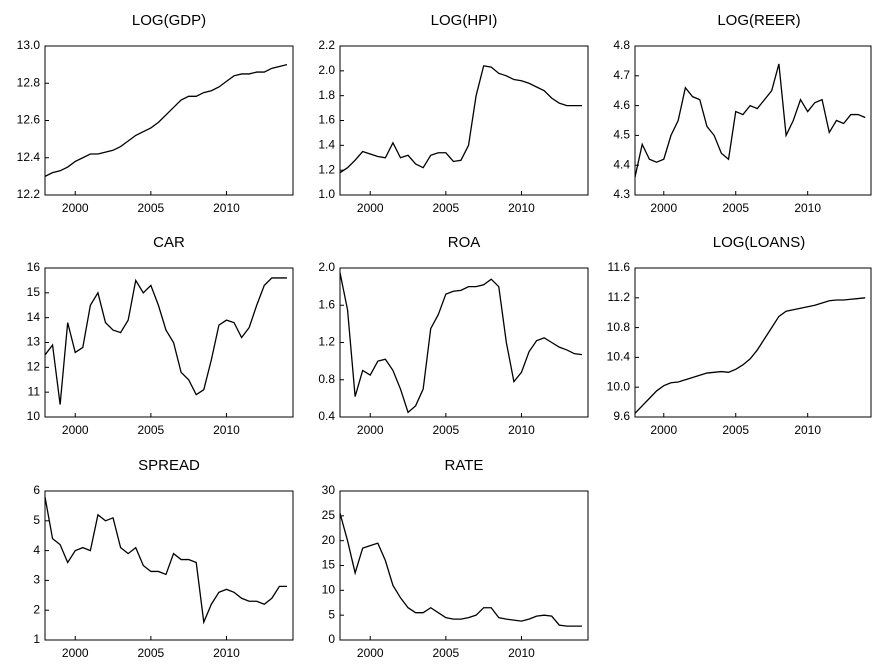 The width and height of the screenshot is (872, 665). I want to click on y-tick-label: 11, so click(34, 391).